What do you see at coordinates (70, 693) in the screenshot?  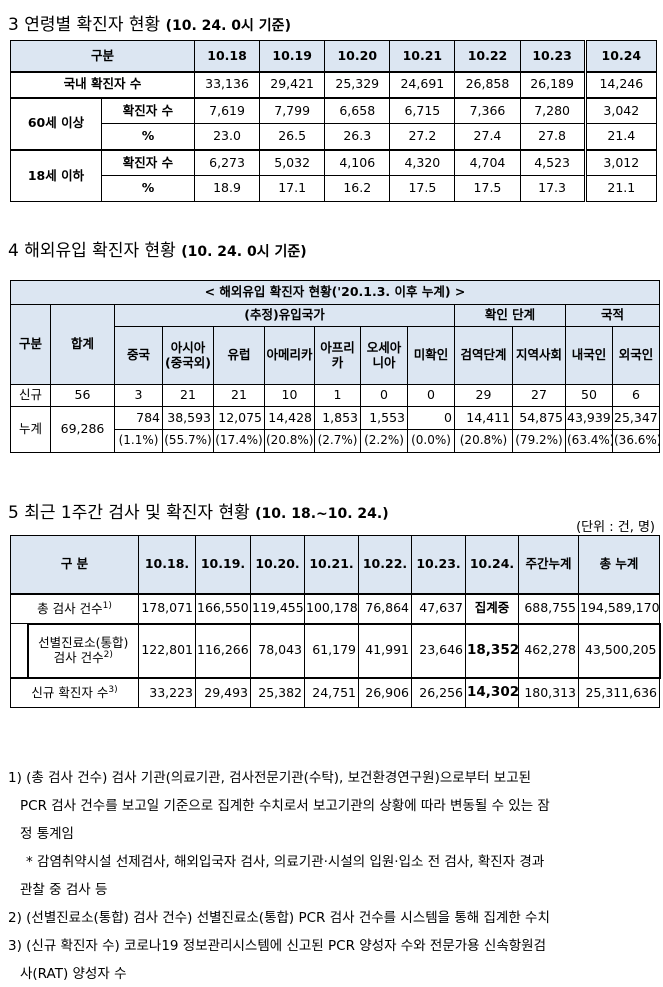 I see `row-label-text: 신규 확진자 수` at bounding box center [70, 693].